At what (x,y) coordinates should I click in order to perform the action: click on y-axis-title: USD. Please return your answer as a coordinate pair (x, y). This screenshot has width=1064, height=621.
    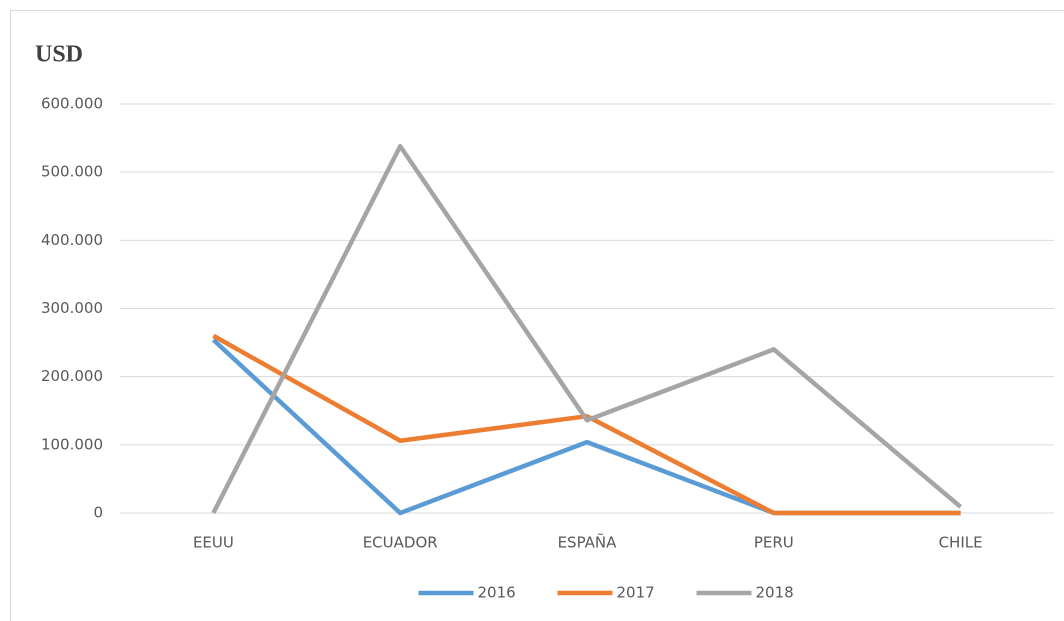
    Looking at the image, I should click on (59, 55).